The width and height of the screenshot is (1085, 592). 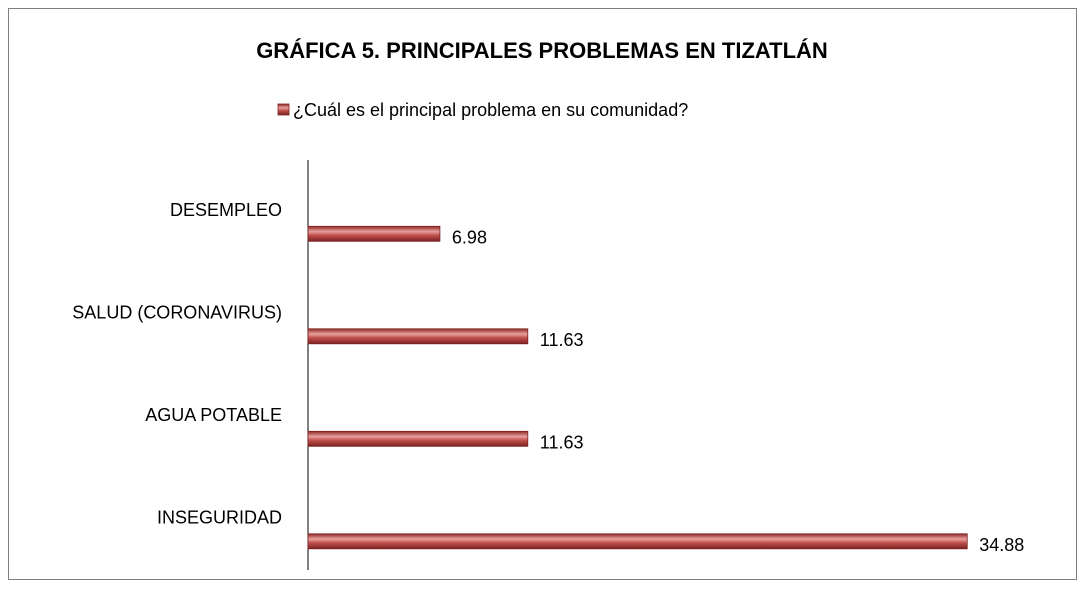 I want to click on value-label: 6.98, so click(x=469, y=238).